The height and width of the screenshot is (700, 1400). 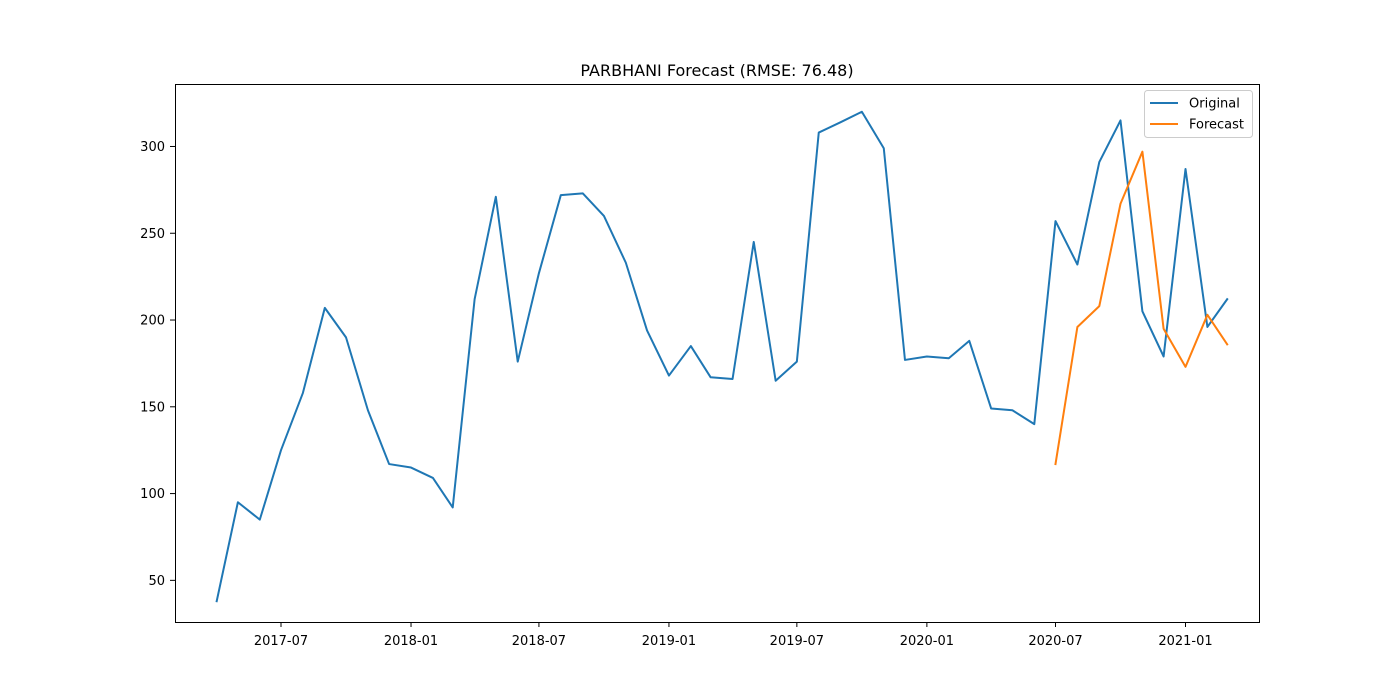 I want to click on x-tick-label: 2020-07, so click(x=1055, y=641).